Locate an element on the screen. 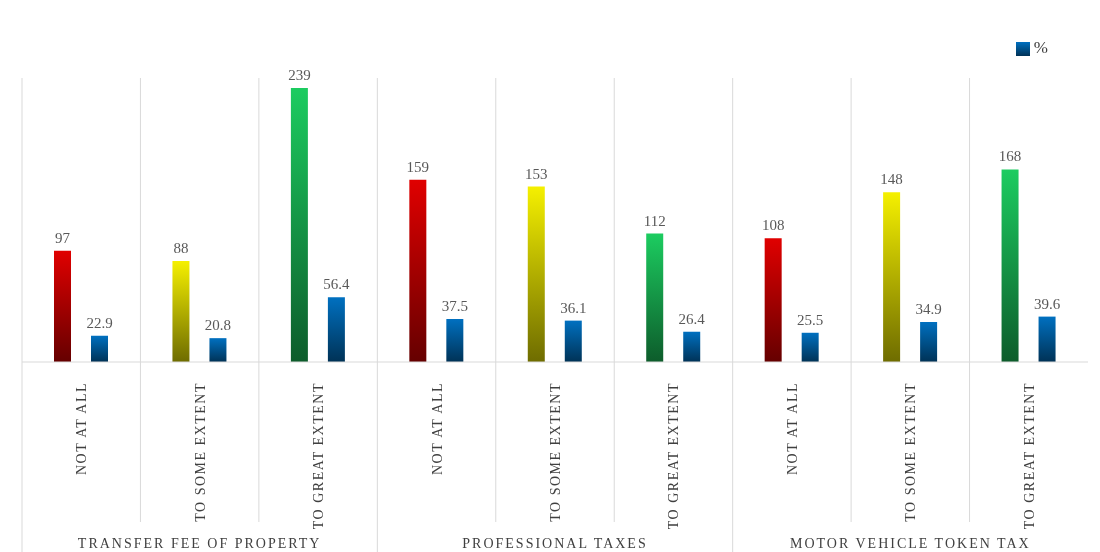 This screenshot has width=1100, height=552. text: MOTOR VEHICLE TOKEN TAX is located at coordinates (910, 543).